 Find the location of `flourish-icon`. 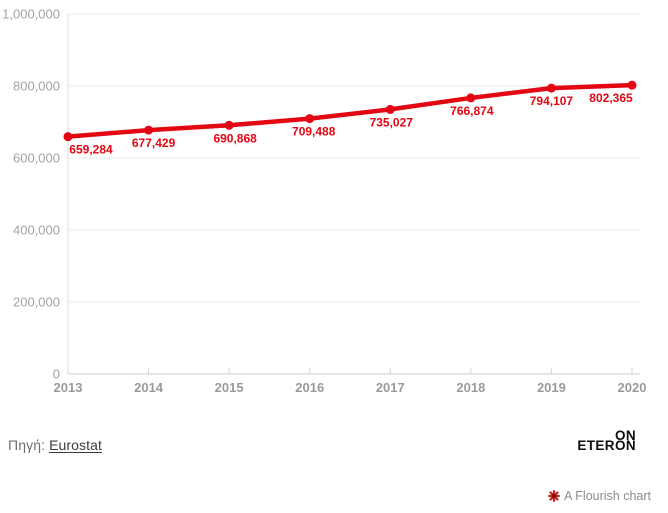

flourish-icon is located at coordinates (554, 496).